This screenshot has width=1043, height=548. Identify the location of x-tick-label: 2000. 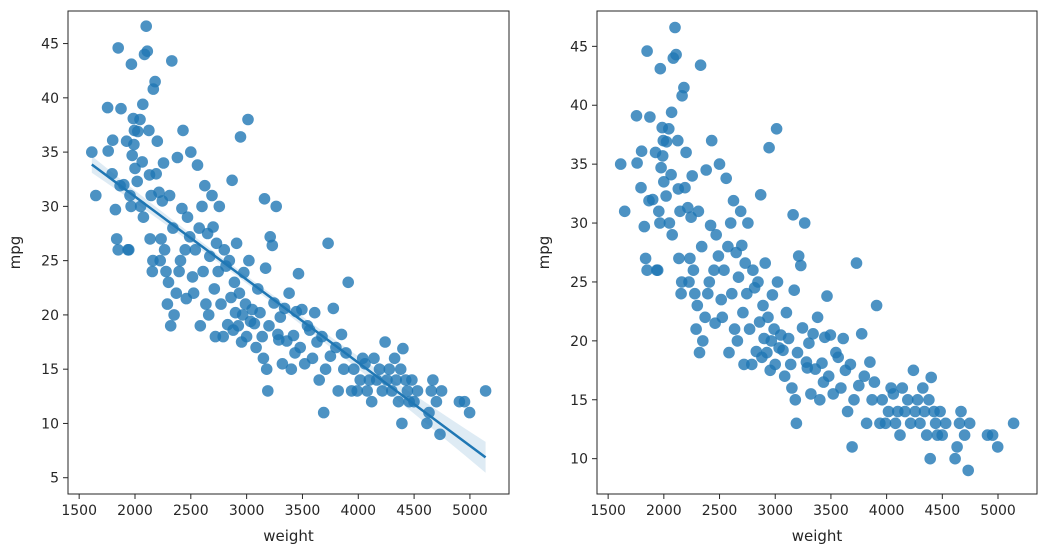
(664, 511).